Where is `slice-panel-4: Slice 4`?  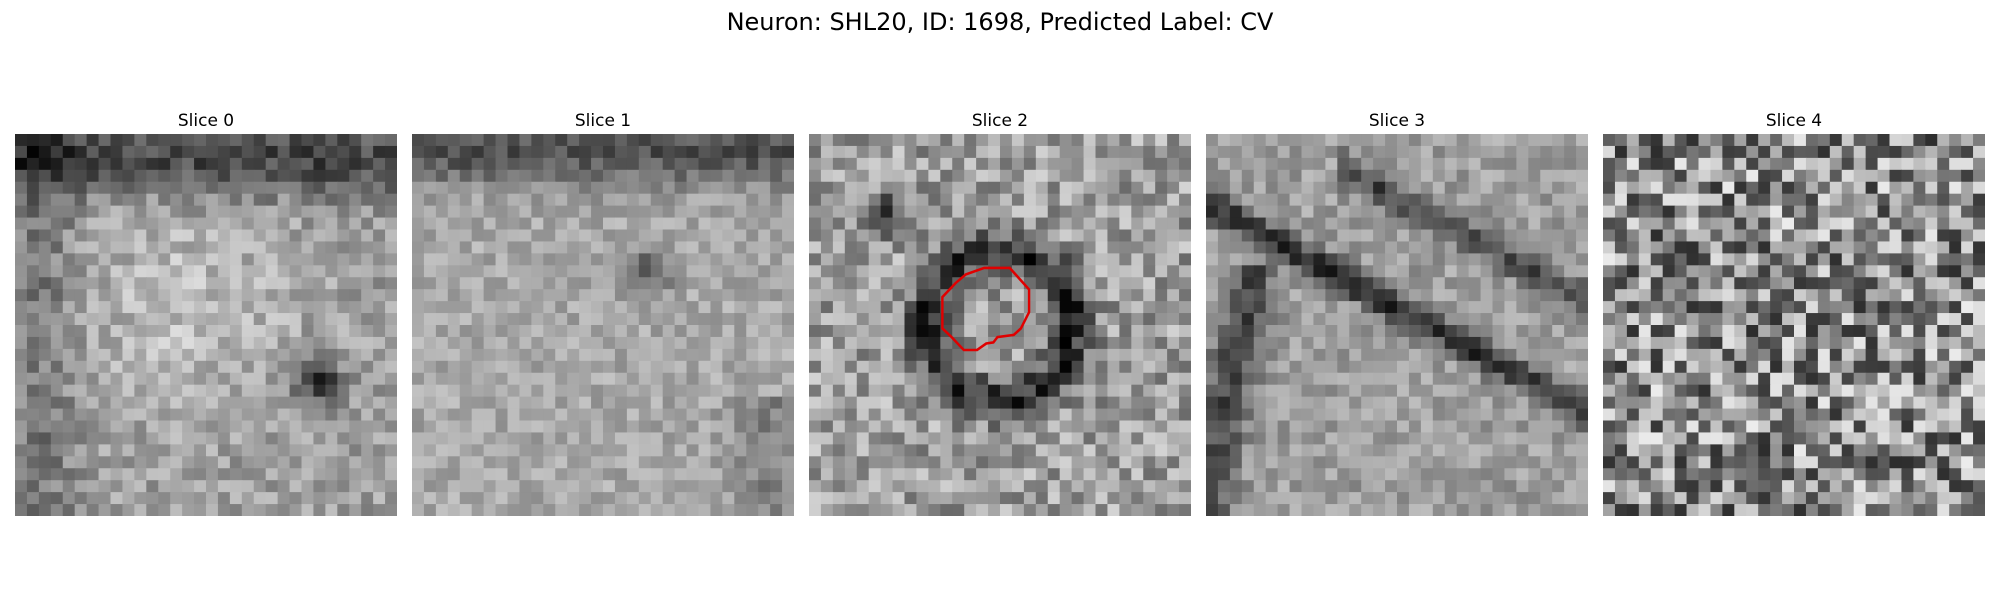 slice-panel-4: Slice 4 is located at coordinates (1794, 312).